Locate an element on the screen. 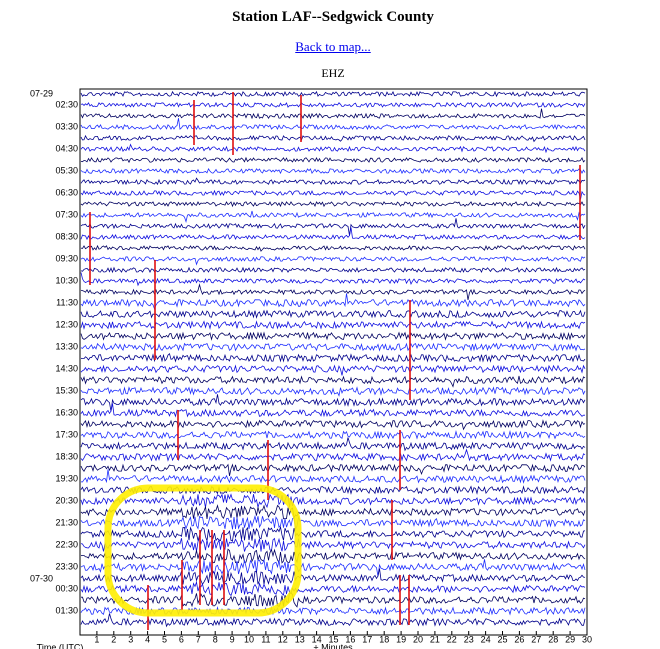  x-tick-label: 20 is located at coordinates (418, 639).